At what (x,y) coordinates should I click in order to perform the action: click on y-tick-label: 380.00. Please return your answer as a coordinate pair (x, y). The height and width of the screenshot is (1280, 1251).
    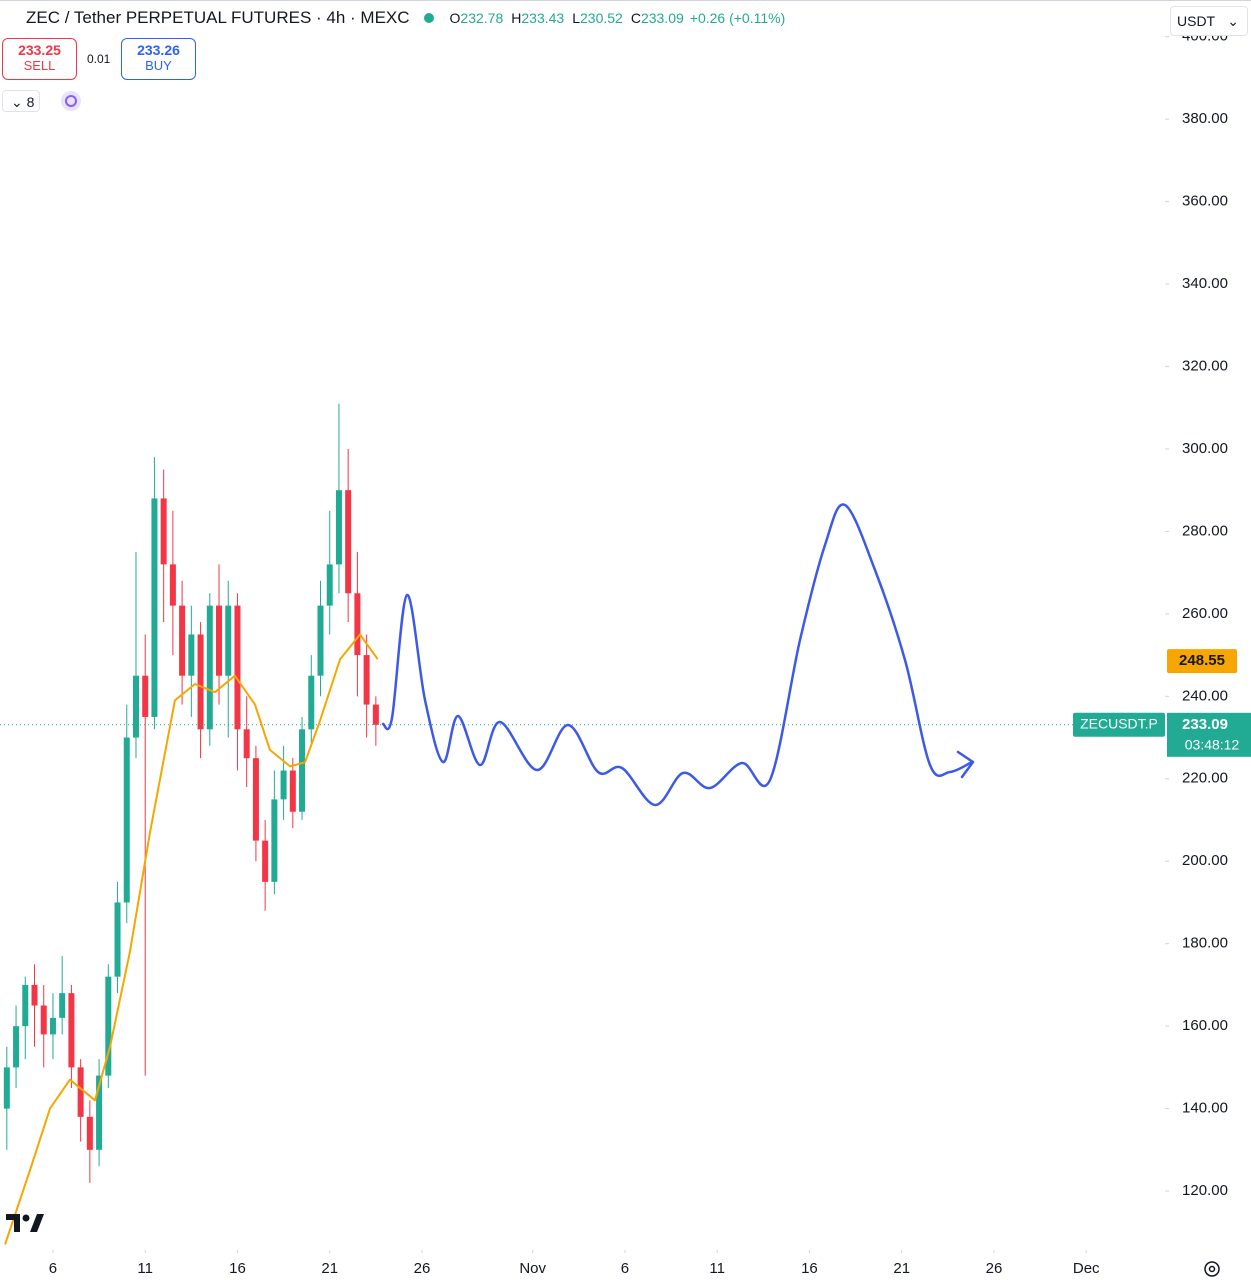
    Looking at the image, I should click on (1205, 118).